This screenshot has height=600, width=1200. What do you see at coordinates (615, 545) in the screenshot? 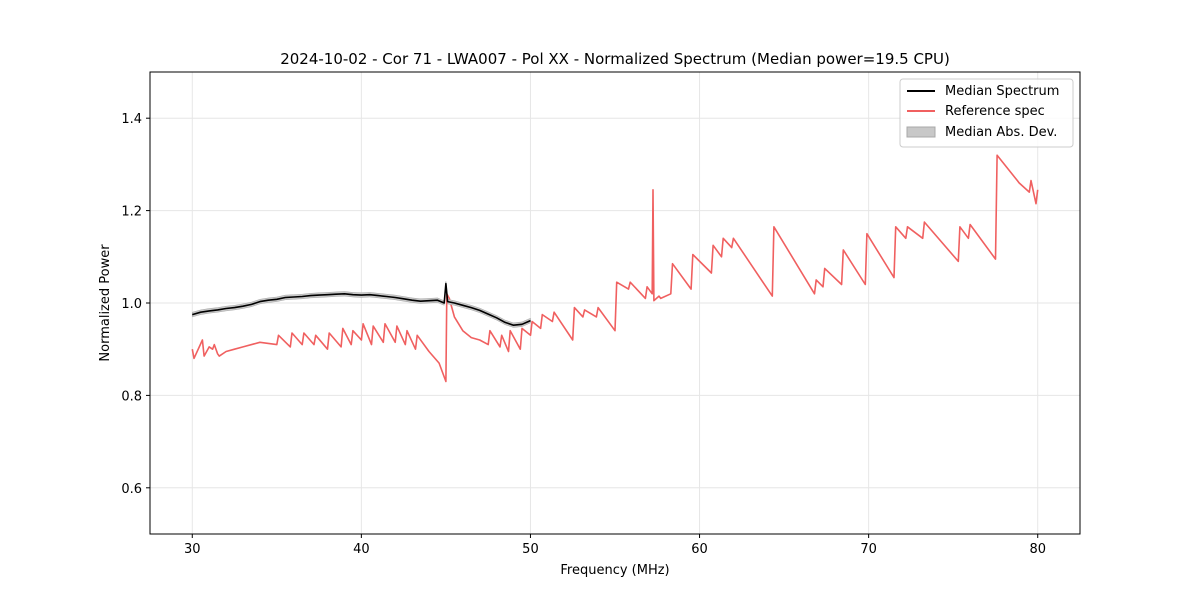
I see `x-axis-ticks: 30 40 50 60 70 80` at bounding box center [615, 545].